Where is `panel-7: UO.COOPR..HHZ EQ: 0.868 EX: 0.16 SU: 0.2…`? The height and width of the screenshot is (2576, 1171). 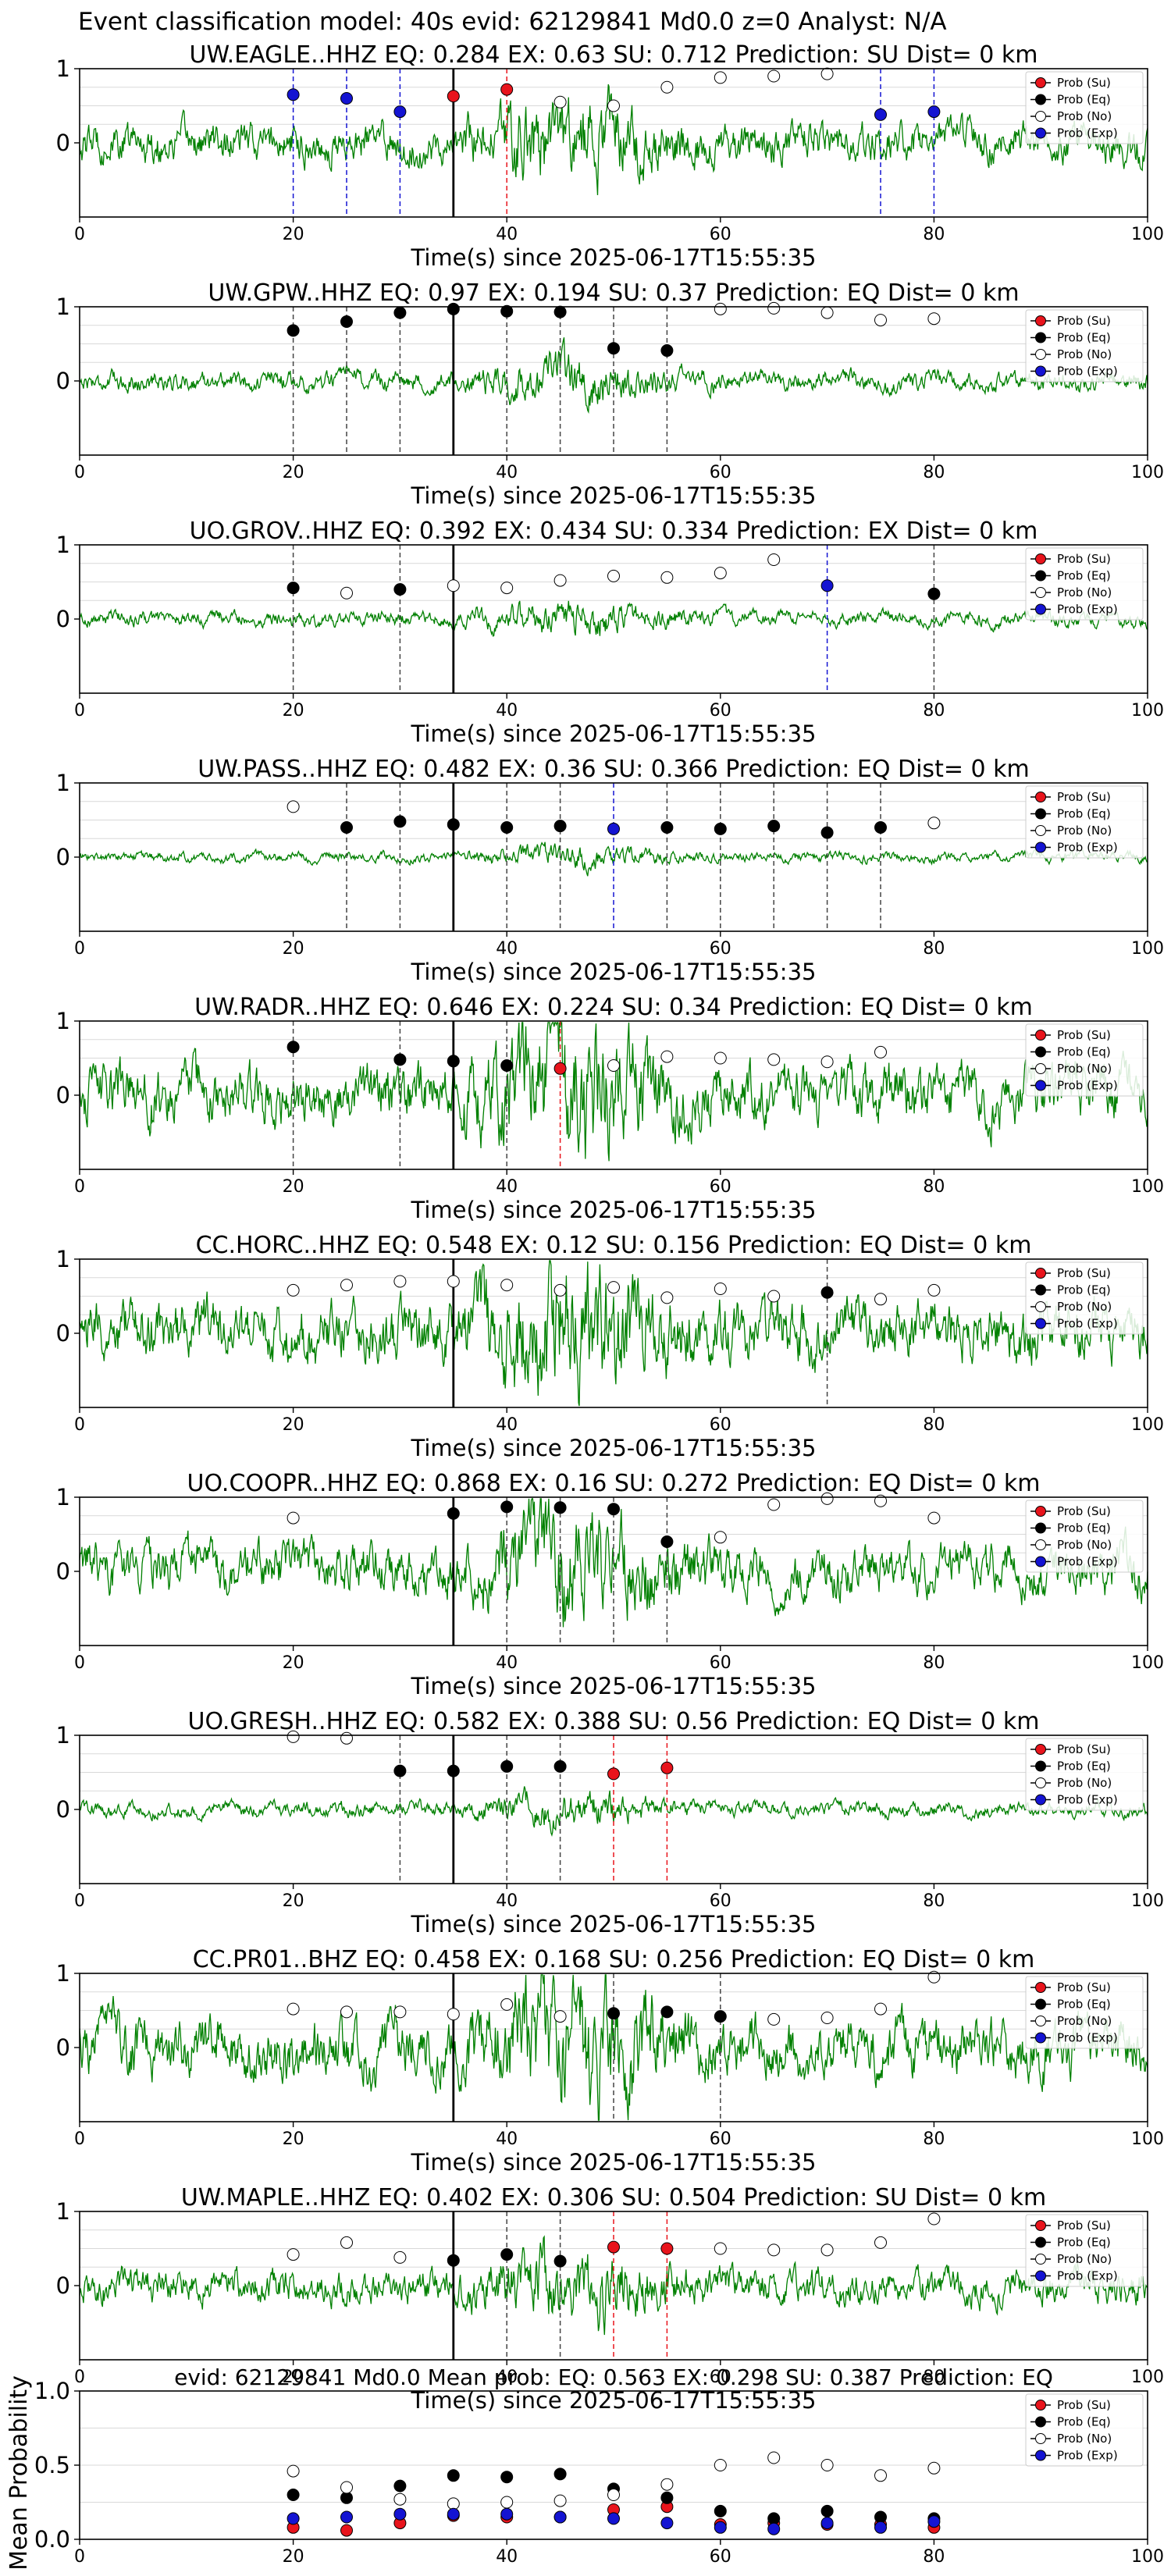
panel-7: UO.COOPR..HHZ EQ: 0.868 EX: 0.16 SU: 0.2… is located at coordinates (610, 1584).